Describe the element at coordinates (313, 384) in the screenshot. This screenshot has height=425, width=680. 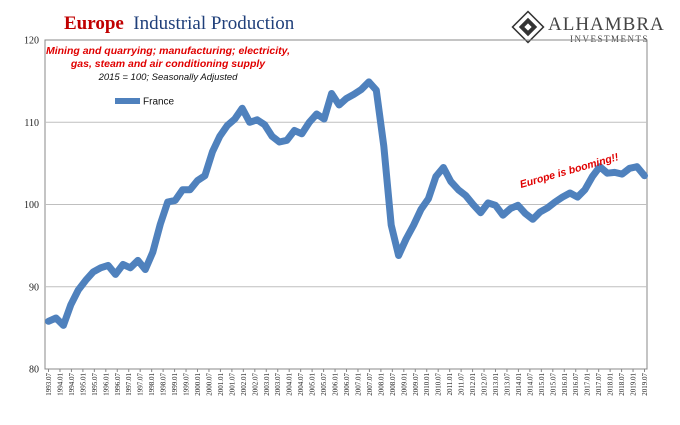
I see `x-tick-label: 2005.01` at that location.